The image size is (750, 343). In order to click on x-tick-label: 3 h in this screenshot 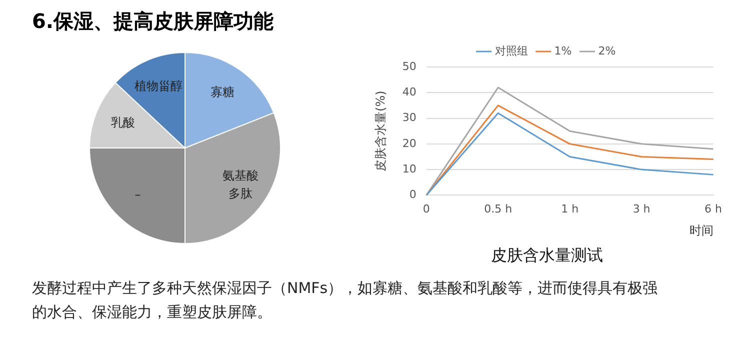, I will do `click(641, 209)`.